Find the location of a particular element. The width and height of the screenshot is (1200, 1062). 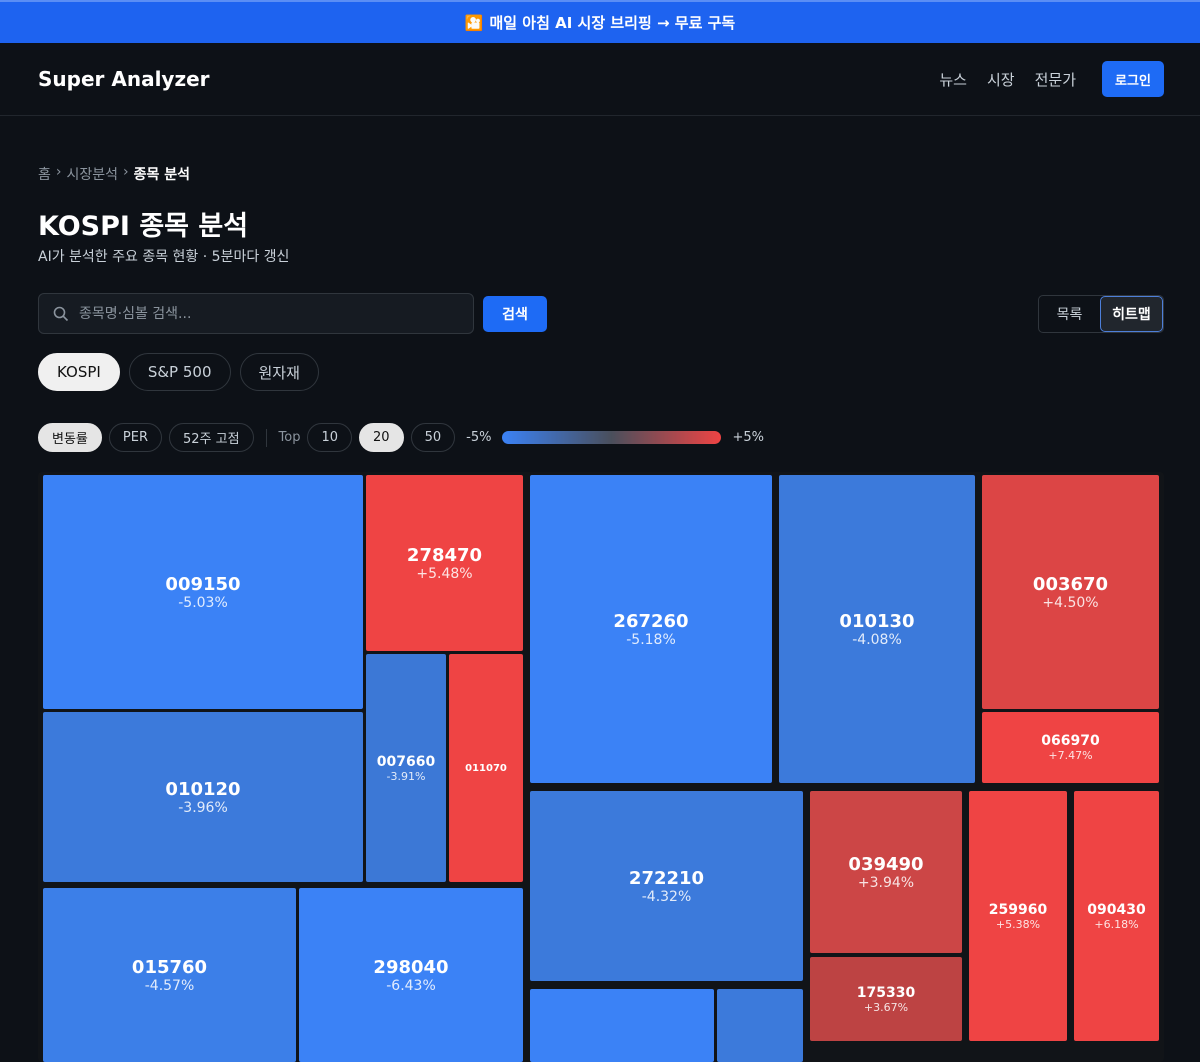

scale-max-label: +5% is located at coordinates (748, 437).